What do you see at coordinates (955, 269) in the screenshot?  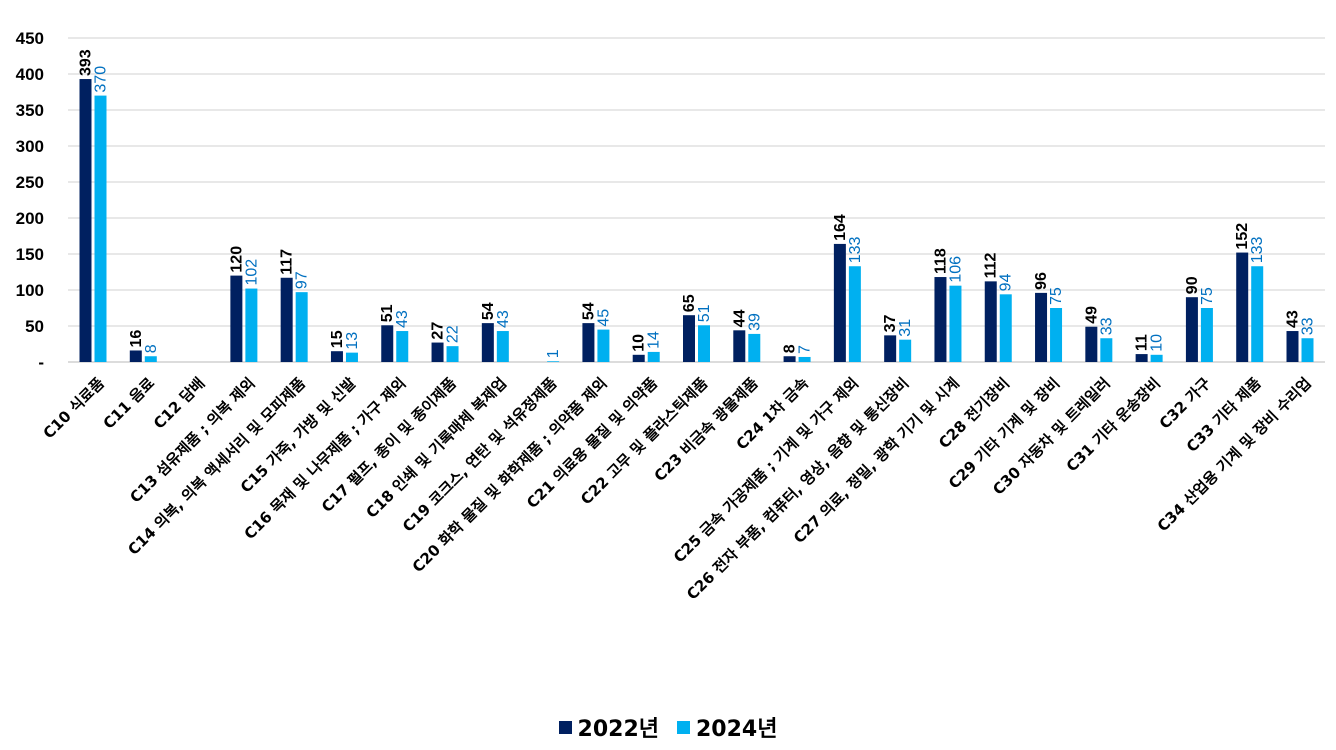 I see `data-label-2024: 106` at bounding box center [955, 269].